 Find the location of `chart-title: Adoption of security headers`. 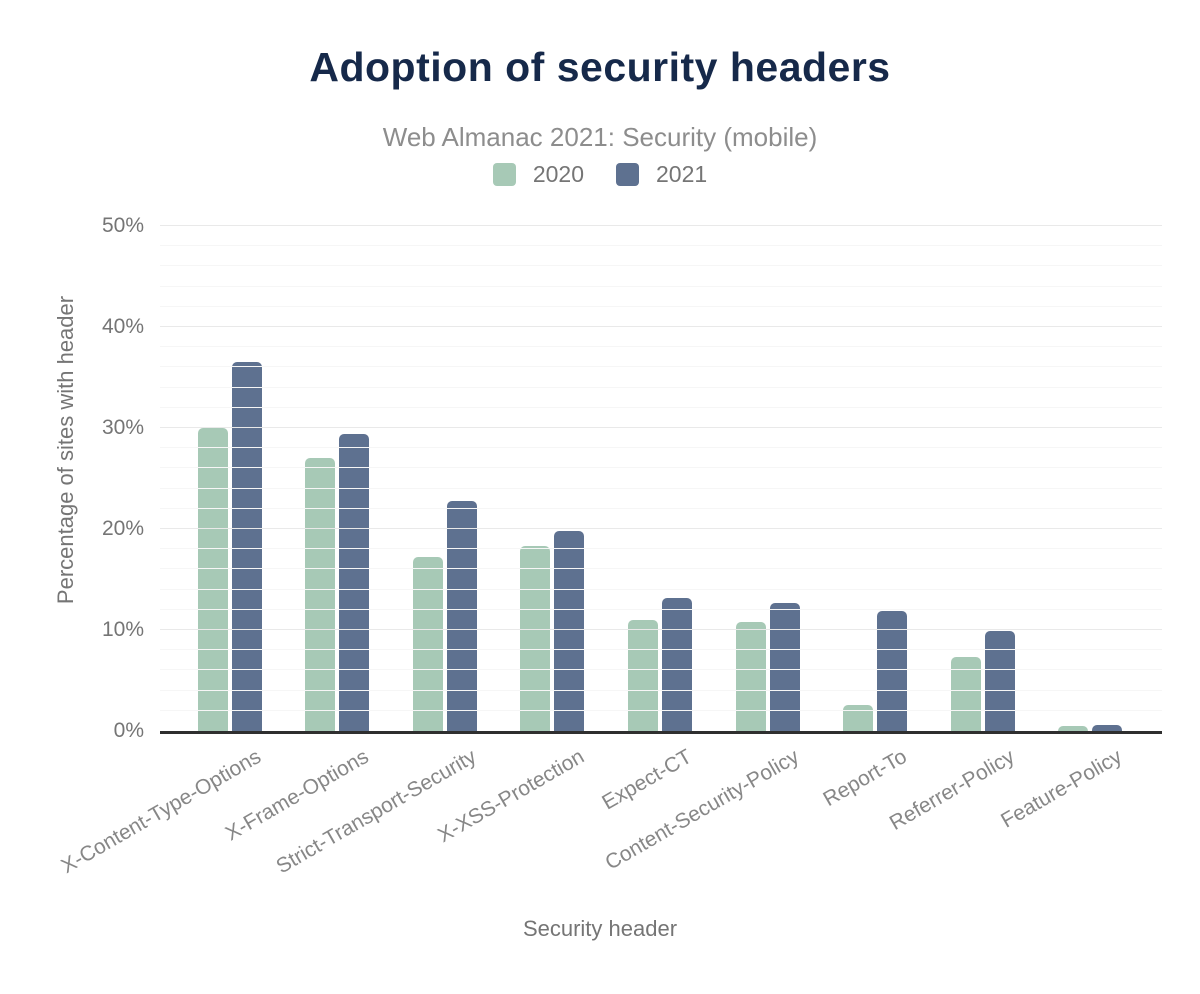

chart-title: Adoption of security headers is located at coordinates (600, 67).